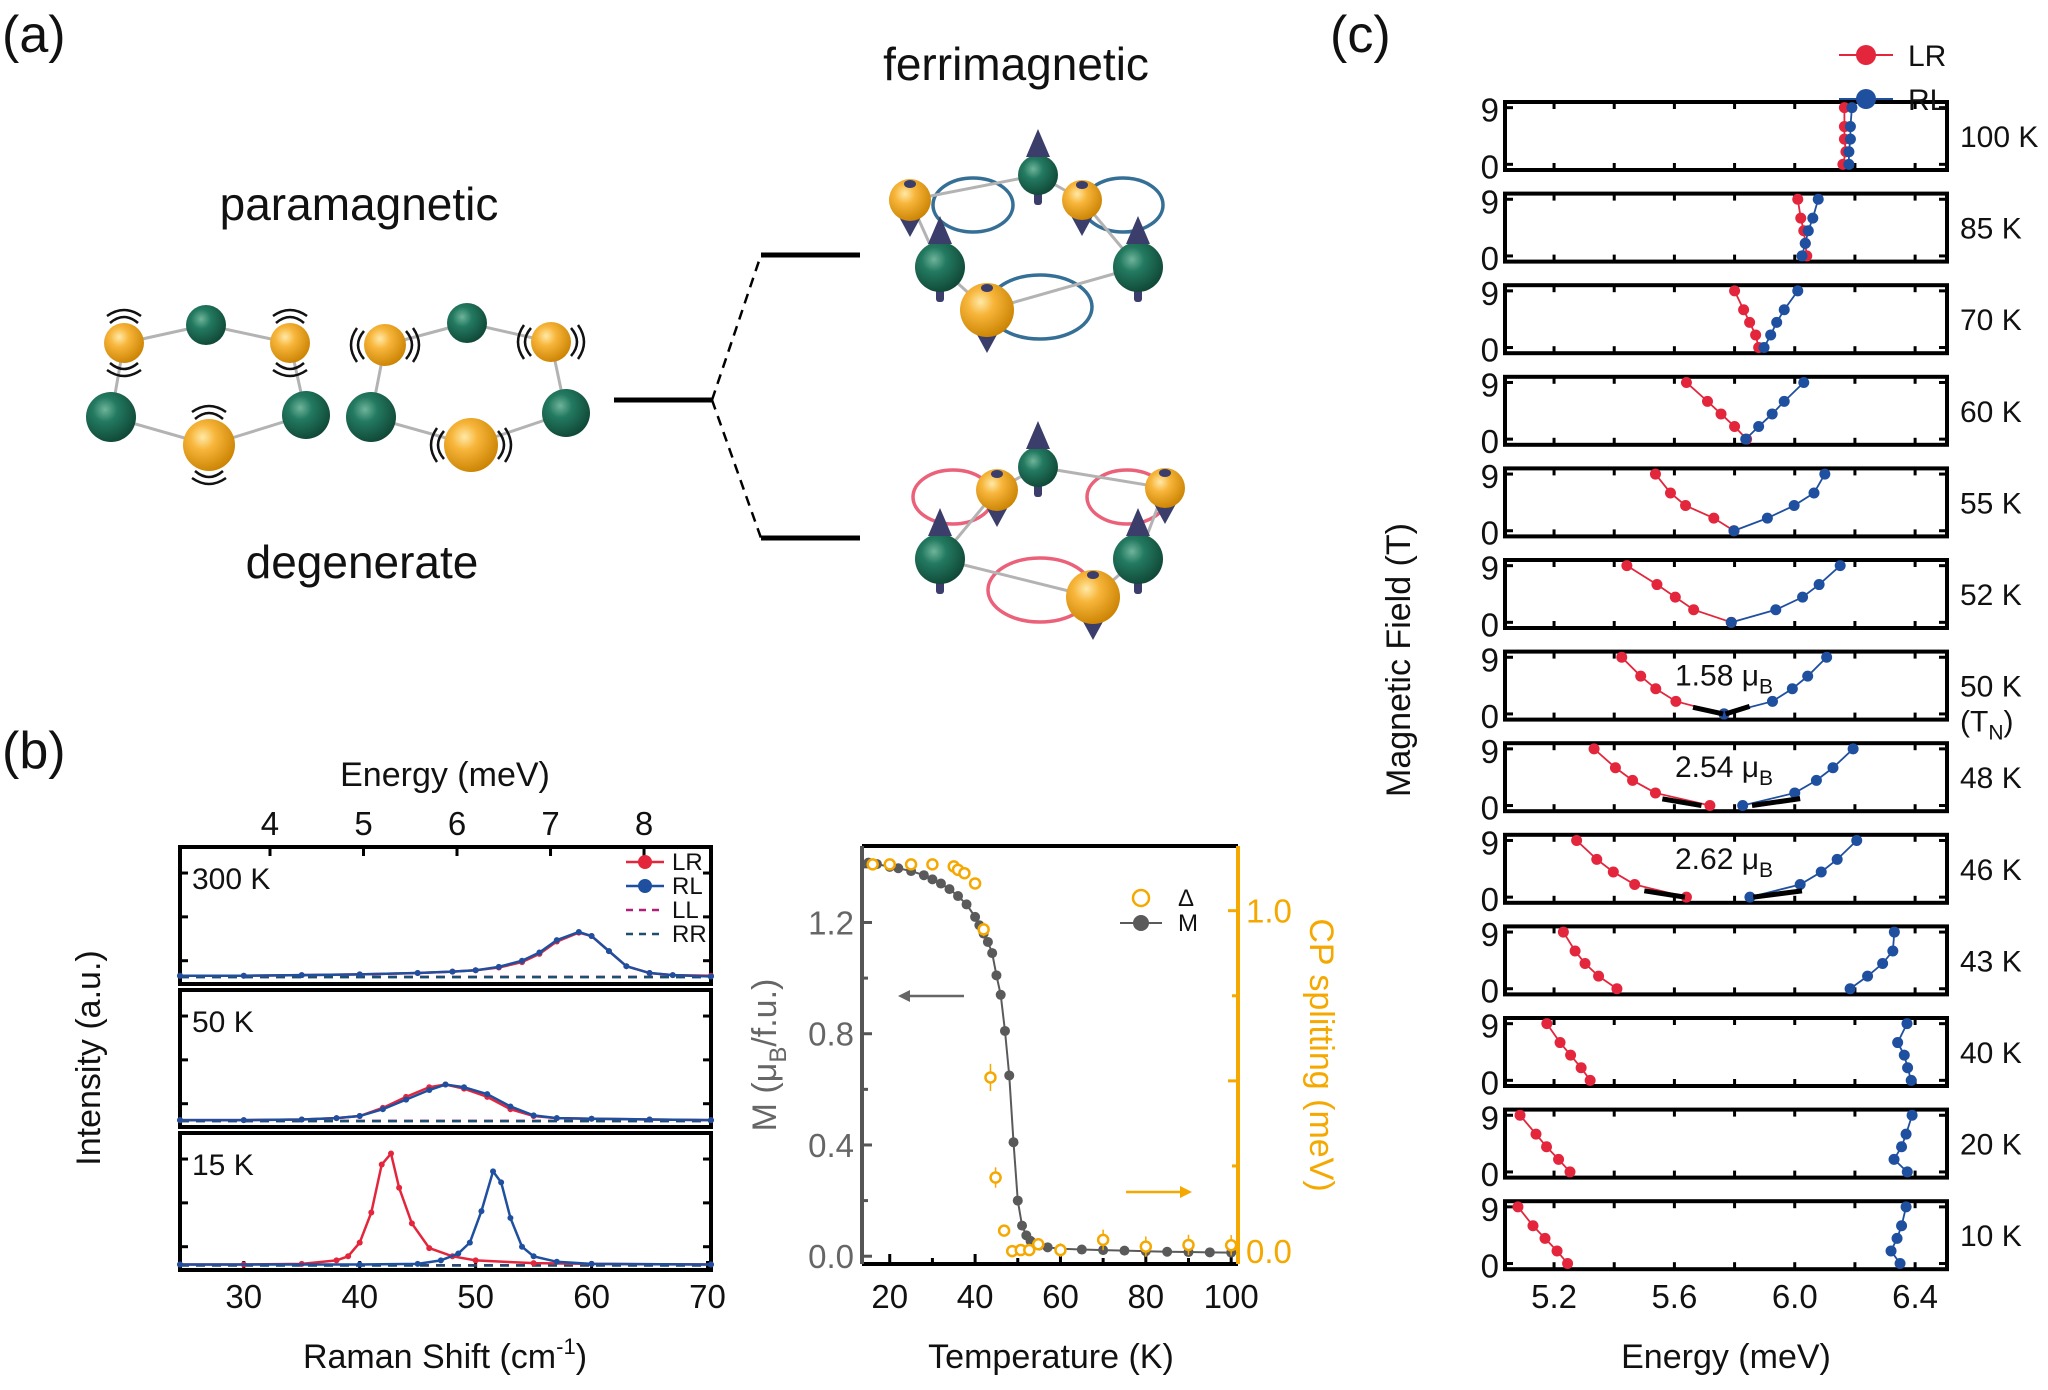 This screenshot has width=2048, height=1390. Describe the element at coordinates (1751, 230) in the screenshot. I see `field-panel-85k: 0 9 85 K` at that location.